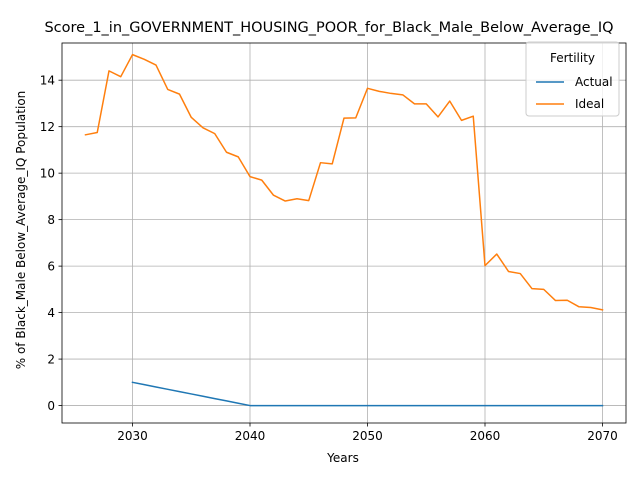 This screenshot has width=640, height=480. What do you see at coordinates (602, 436) in the screenshot?
I see `x-tick-label: 2070` at bounding box center [602, 436].